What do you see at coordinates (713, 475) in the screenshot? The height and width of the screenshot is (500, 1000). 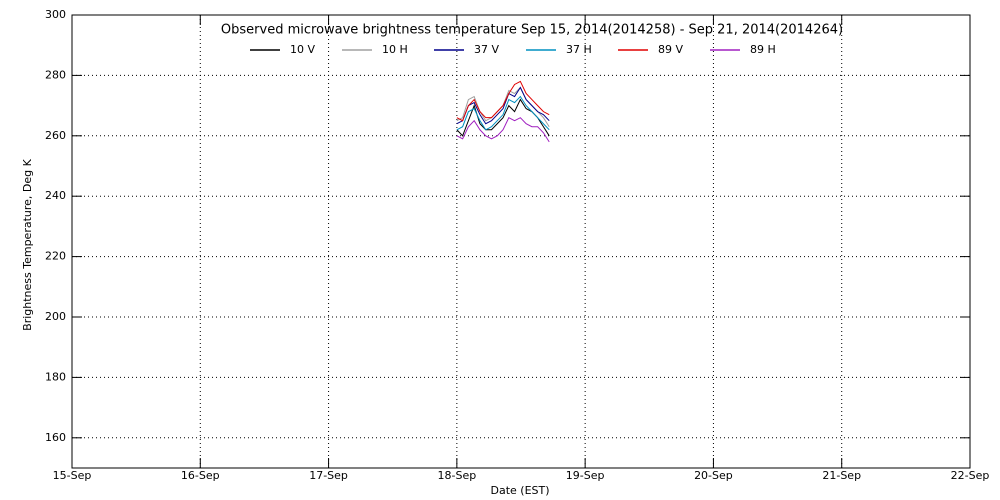 I see `x-tick-label: 20-Sep` at bounding box center [713, 475].